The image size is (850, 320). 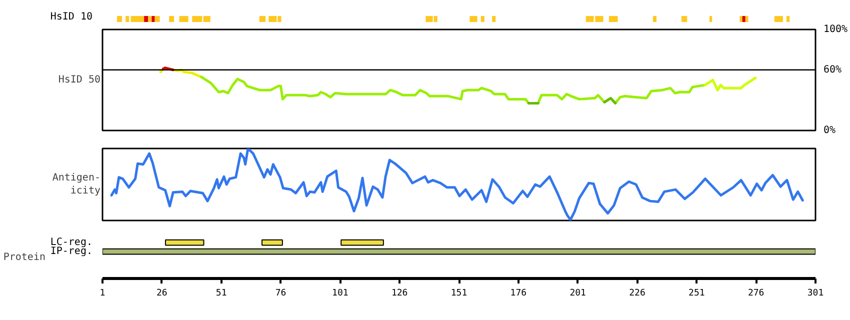 I want to click on x-tick-label: 101, so click(x=340, y=293).